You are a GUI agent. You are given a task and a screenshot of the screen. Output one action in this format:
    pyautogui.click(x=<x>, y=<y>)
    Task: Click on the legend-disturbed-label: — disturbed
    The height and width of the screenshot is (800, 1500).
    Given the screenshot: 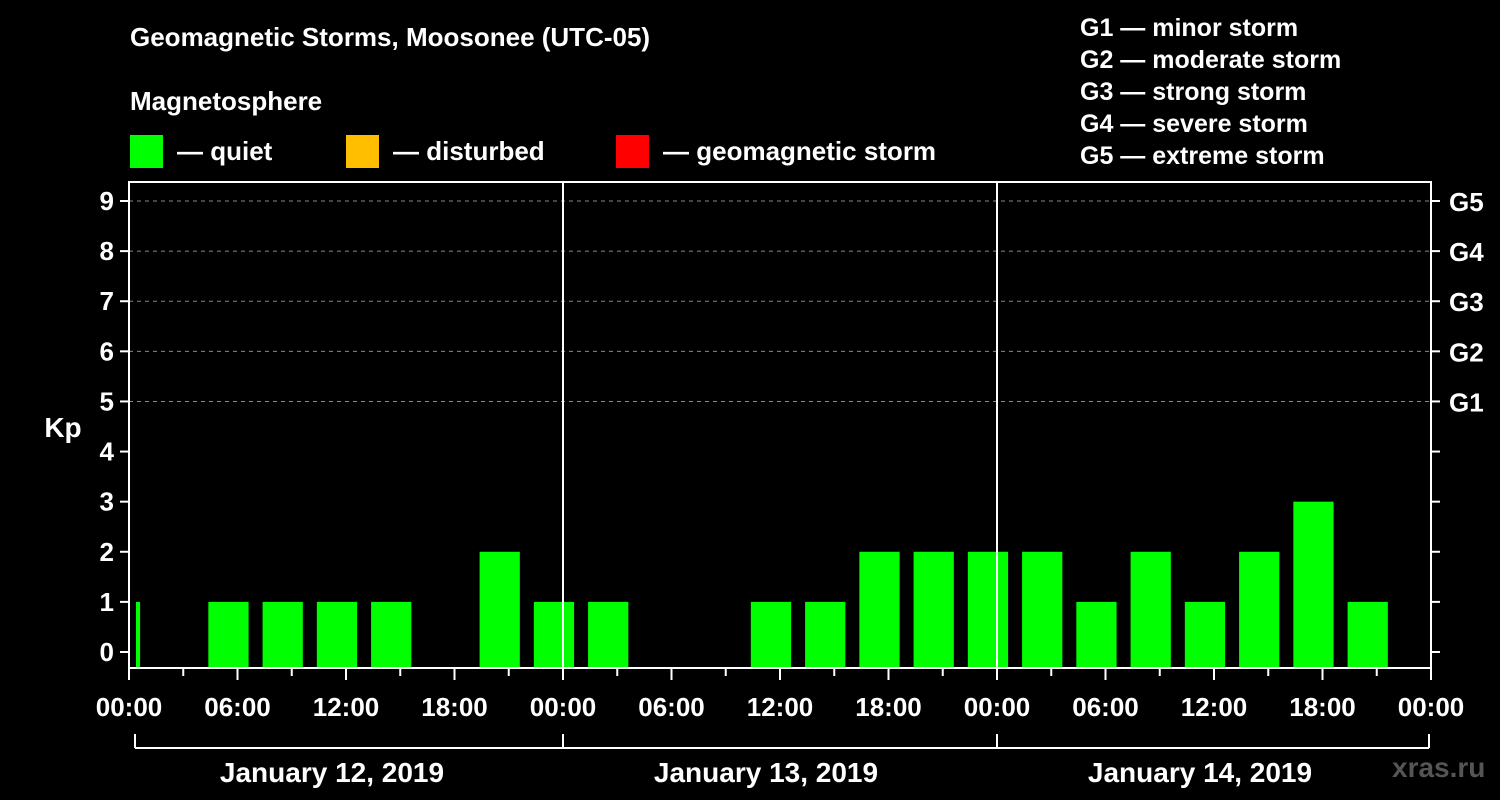 What is the action you would take?
    pyautogui.click(x=469, y=150)
    